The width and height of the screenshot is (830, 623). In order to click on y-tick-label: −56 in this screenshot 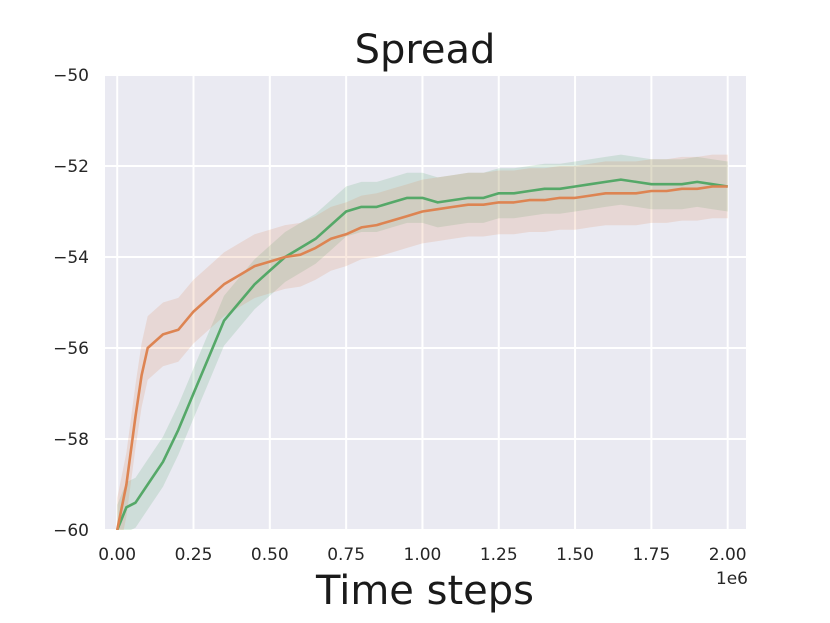, I will do `click(71, 349)`.